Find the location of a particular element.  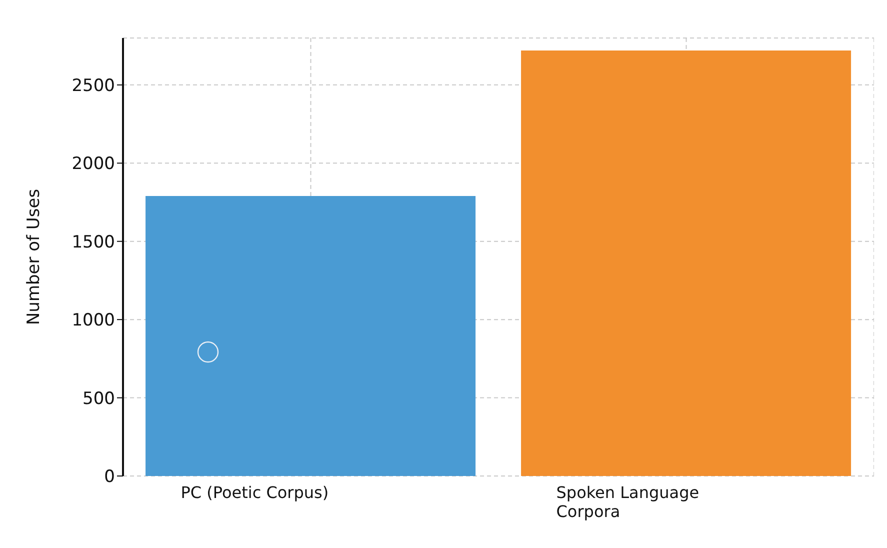

x-tick-label: Spoken Language Corpora is located at coordinates (628, 502).